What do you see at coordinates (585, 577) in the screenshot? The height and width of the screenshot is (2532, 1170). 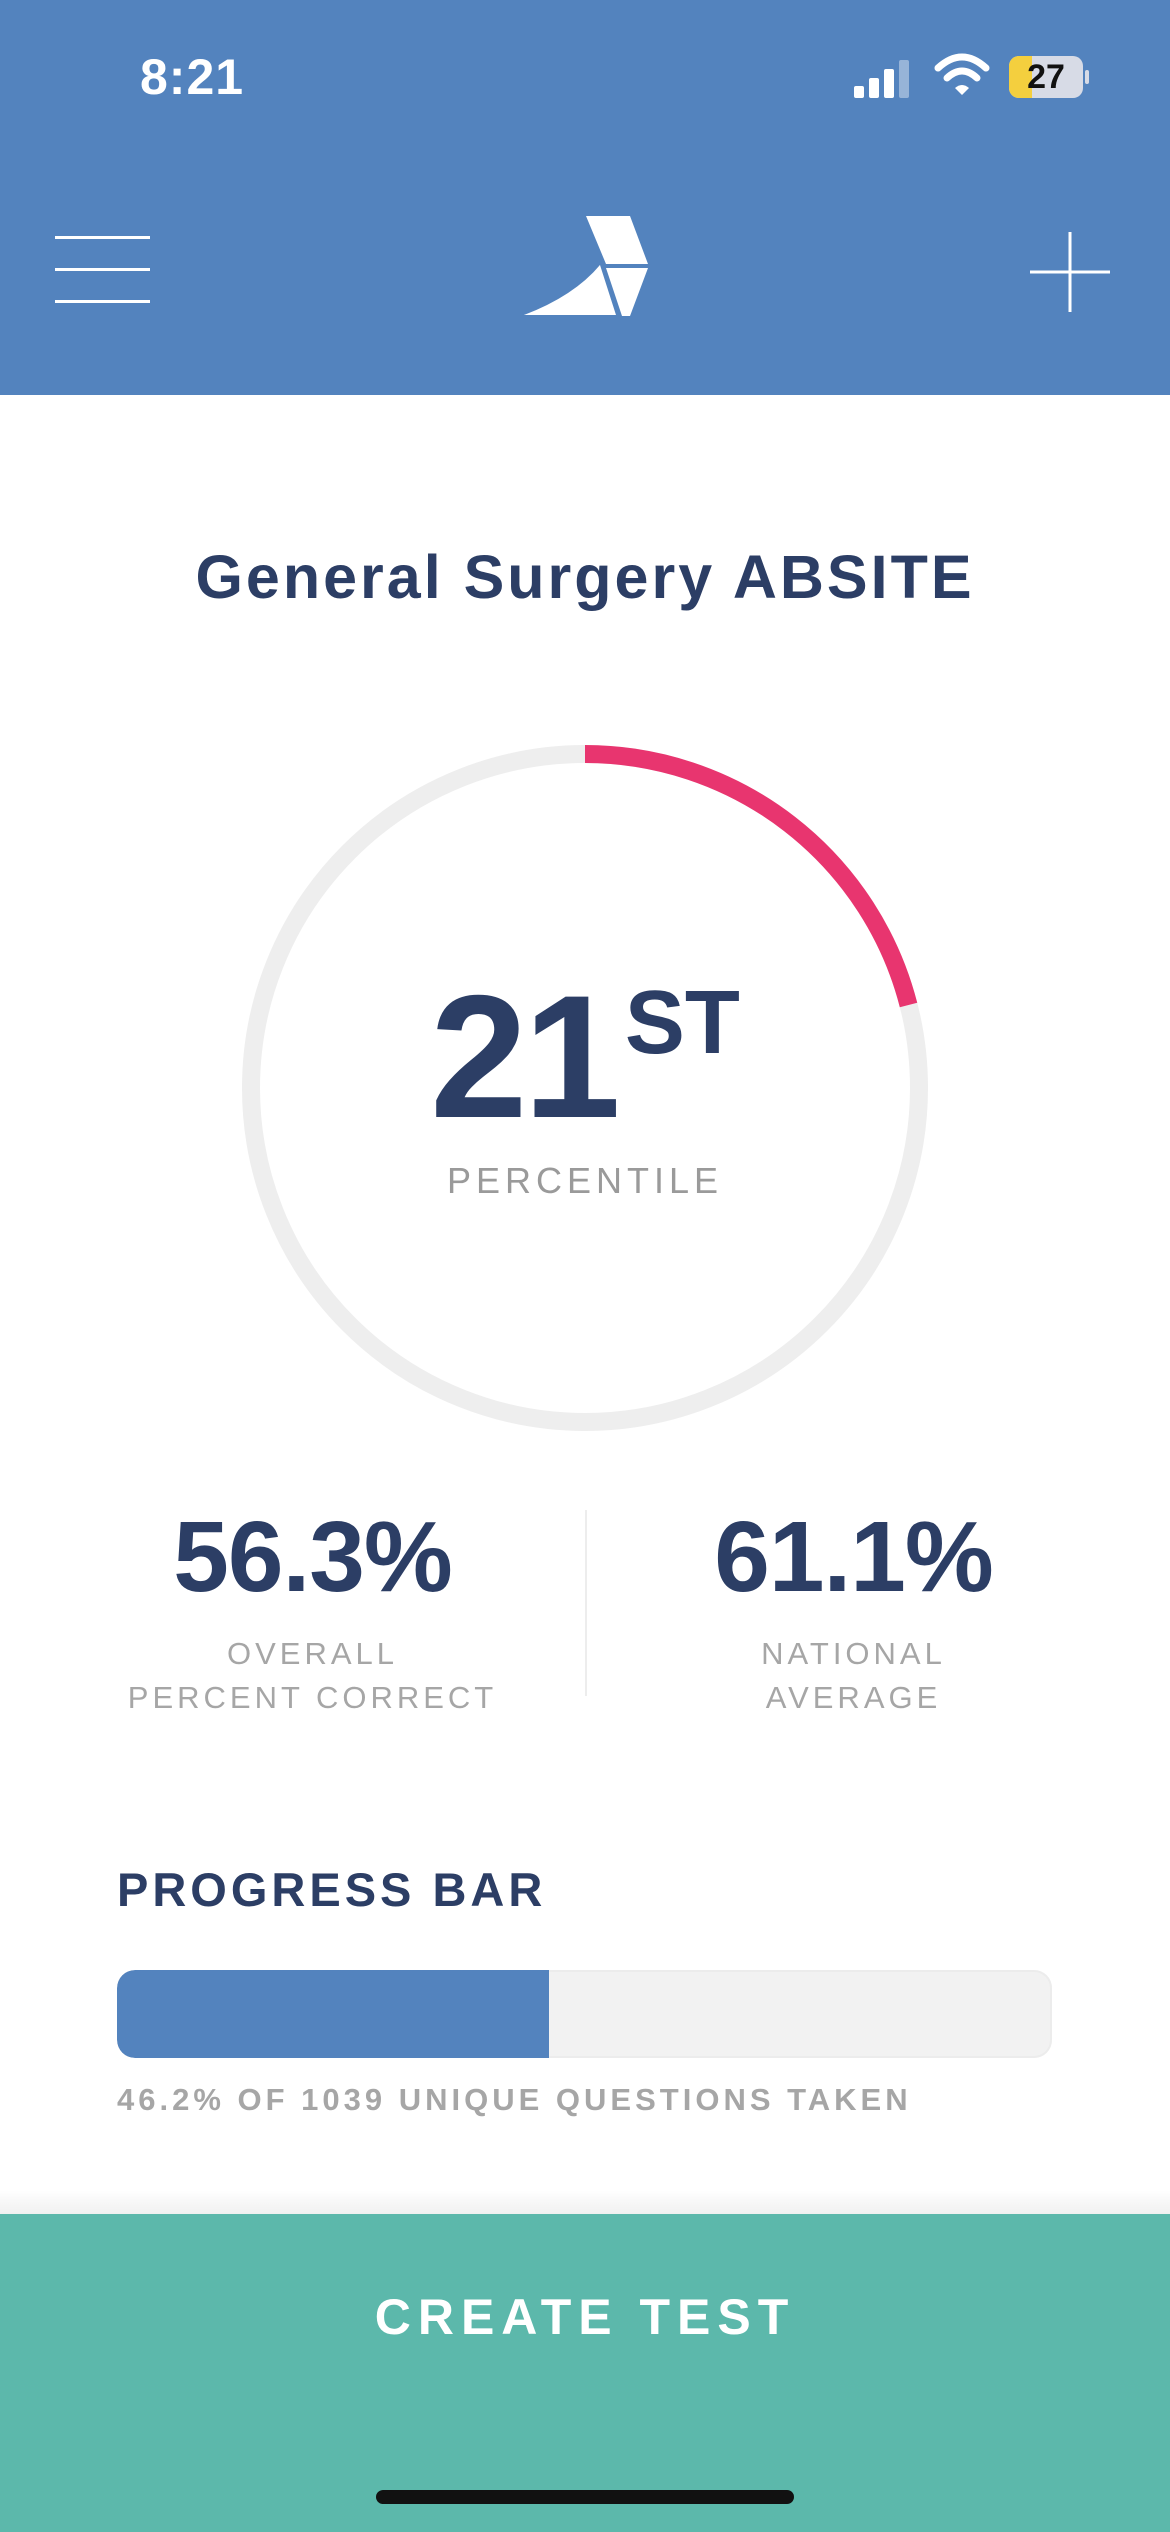 I see `page-title: General Surgery ABSITE` at bounding box center [585, 577].